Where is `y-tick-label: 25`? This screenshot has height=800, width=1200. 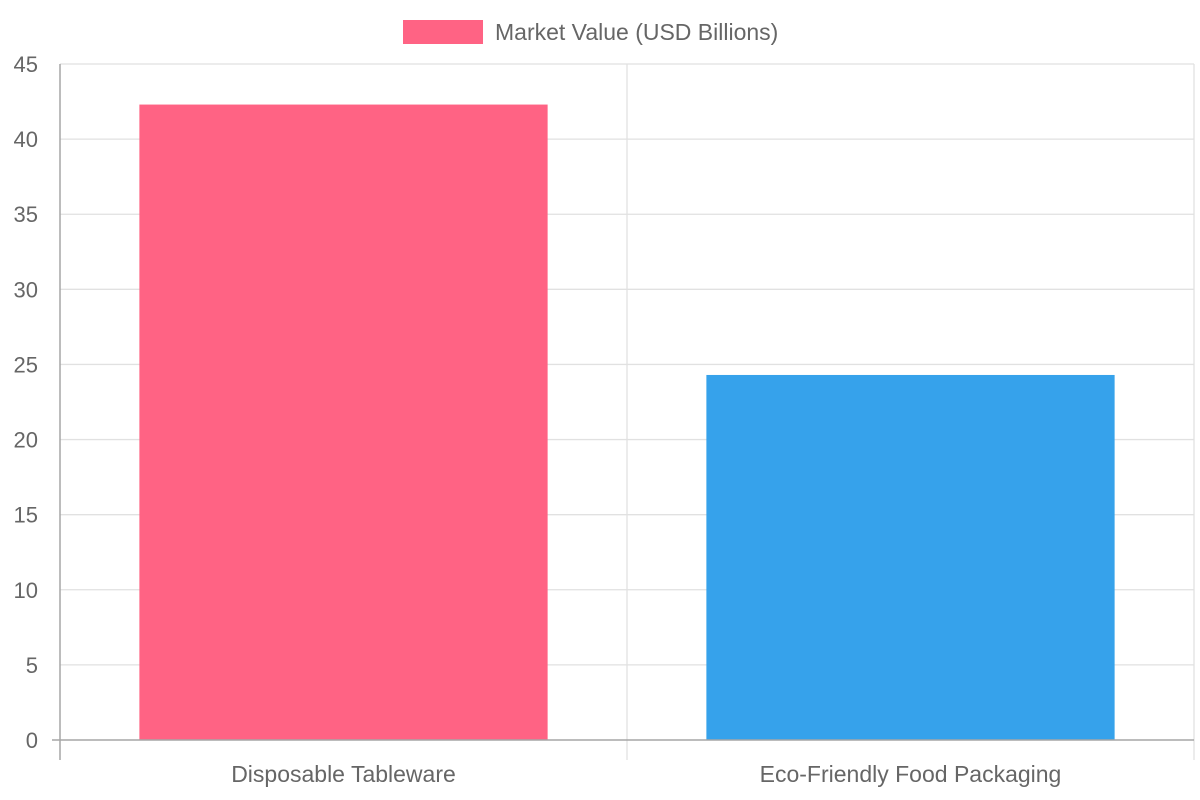
y-tick-label: 25 is located at coordinates (26, 364).